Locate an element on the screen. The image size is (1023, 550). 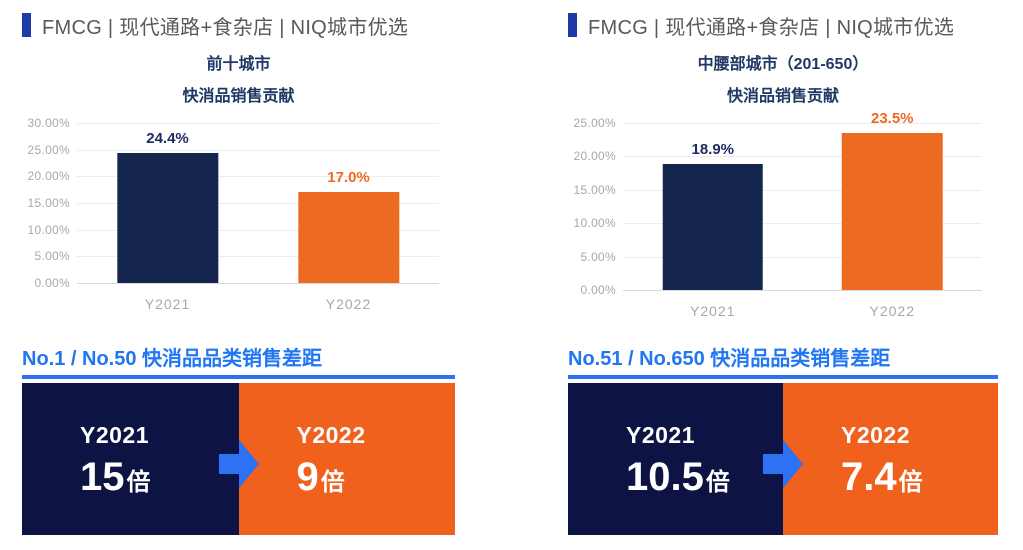
chart-title-line1: 前十城市 is located at coordinates (238, 64).